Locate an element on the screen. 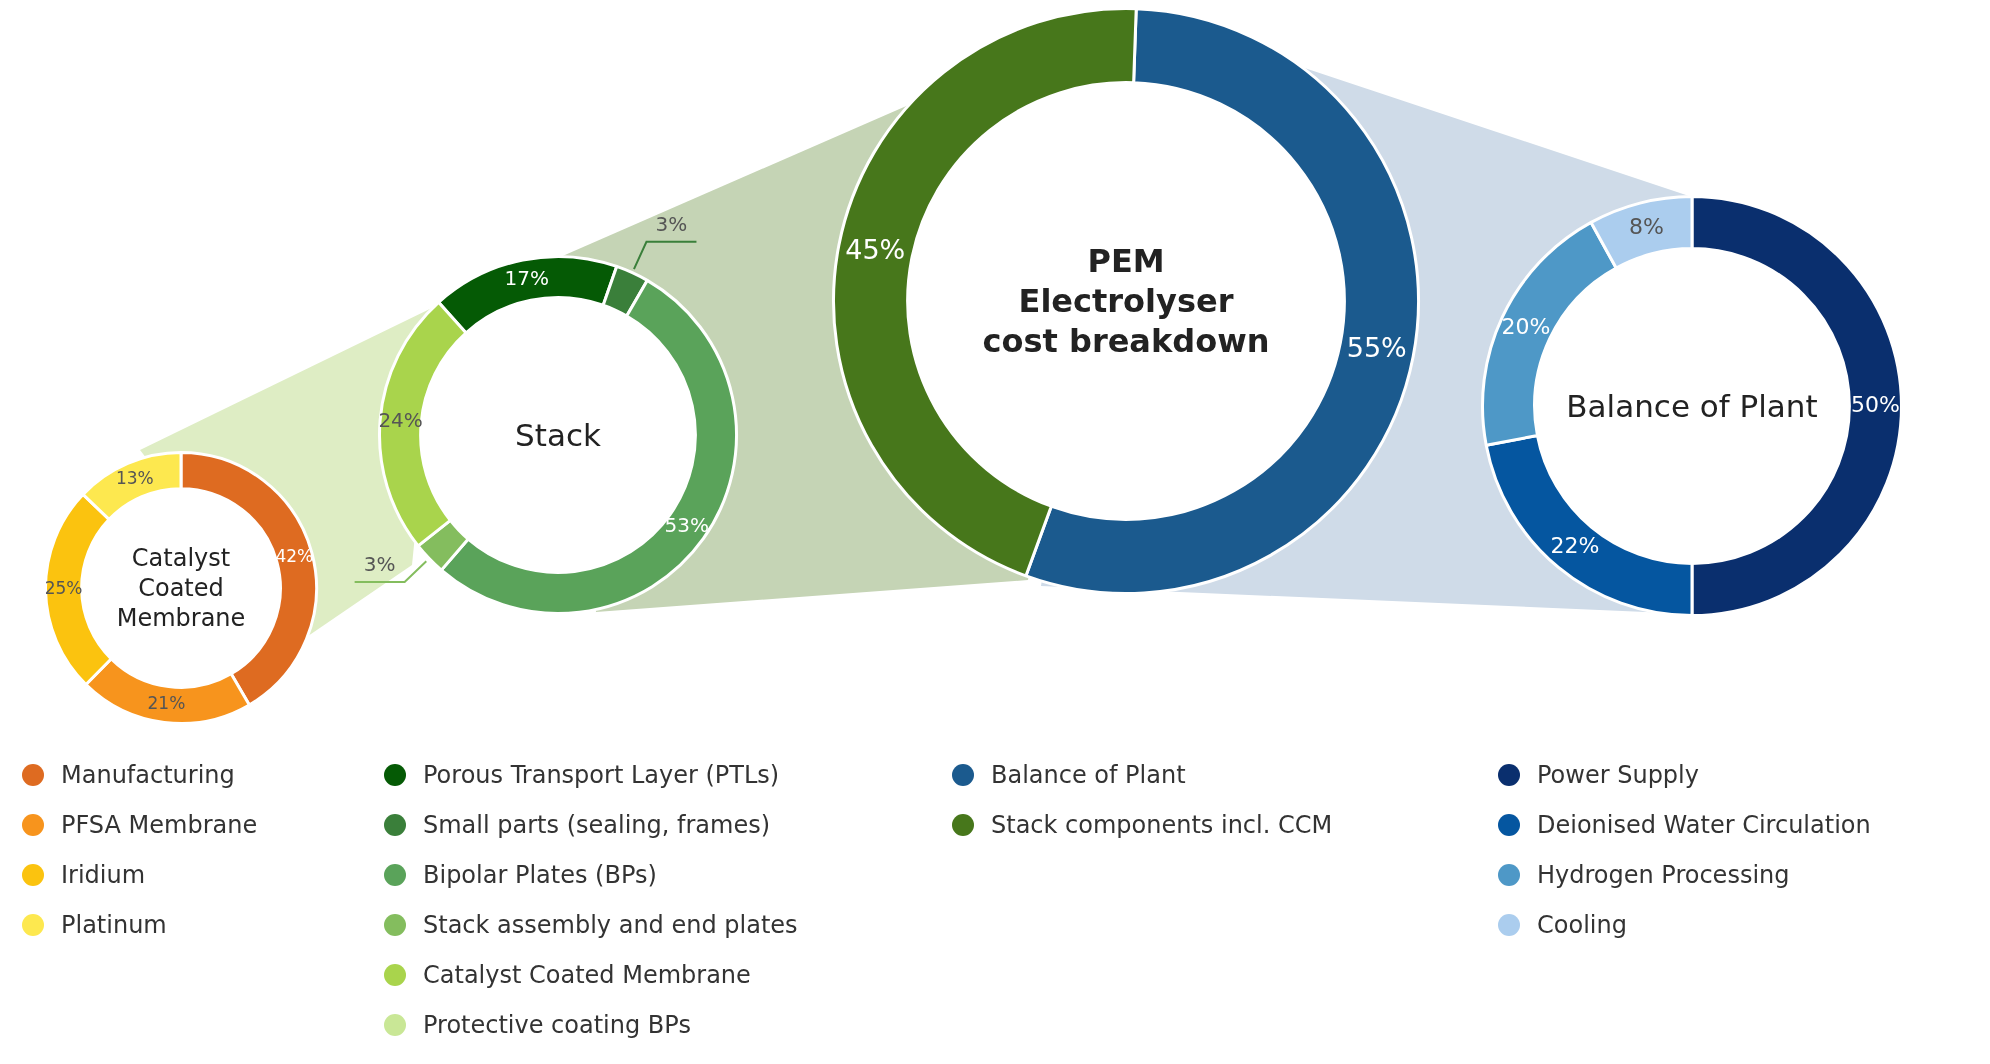 The height and width of the screenshot is (1064, 1990). legend-label: Stack components incl. CCM is located at coordinates (1162, 825).